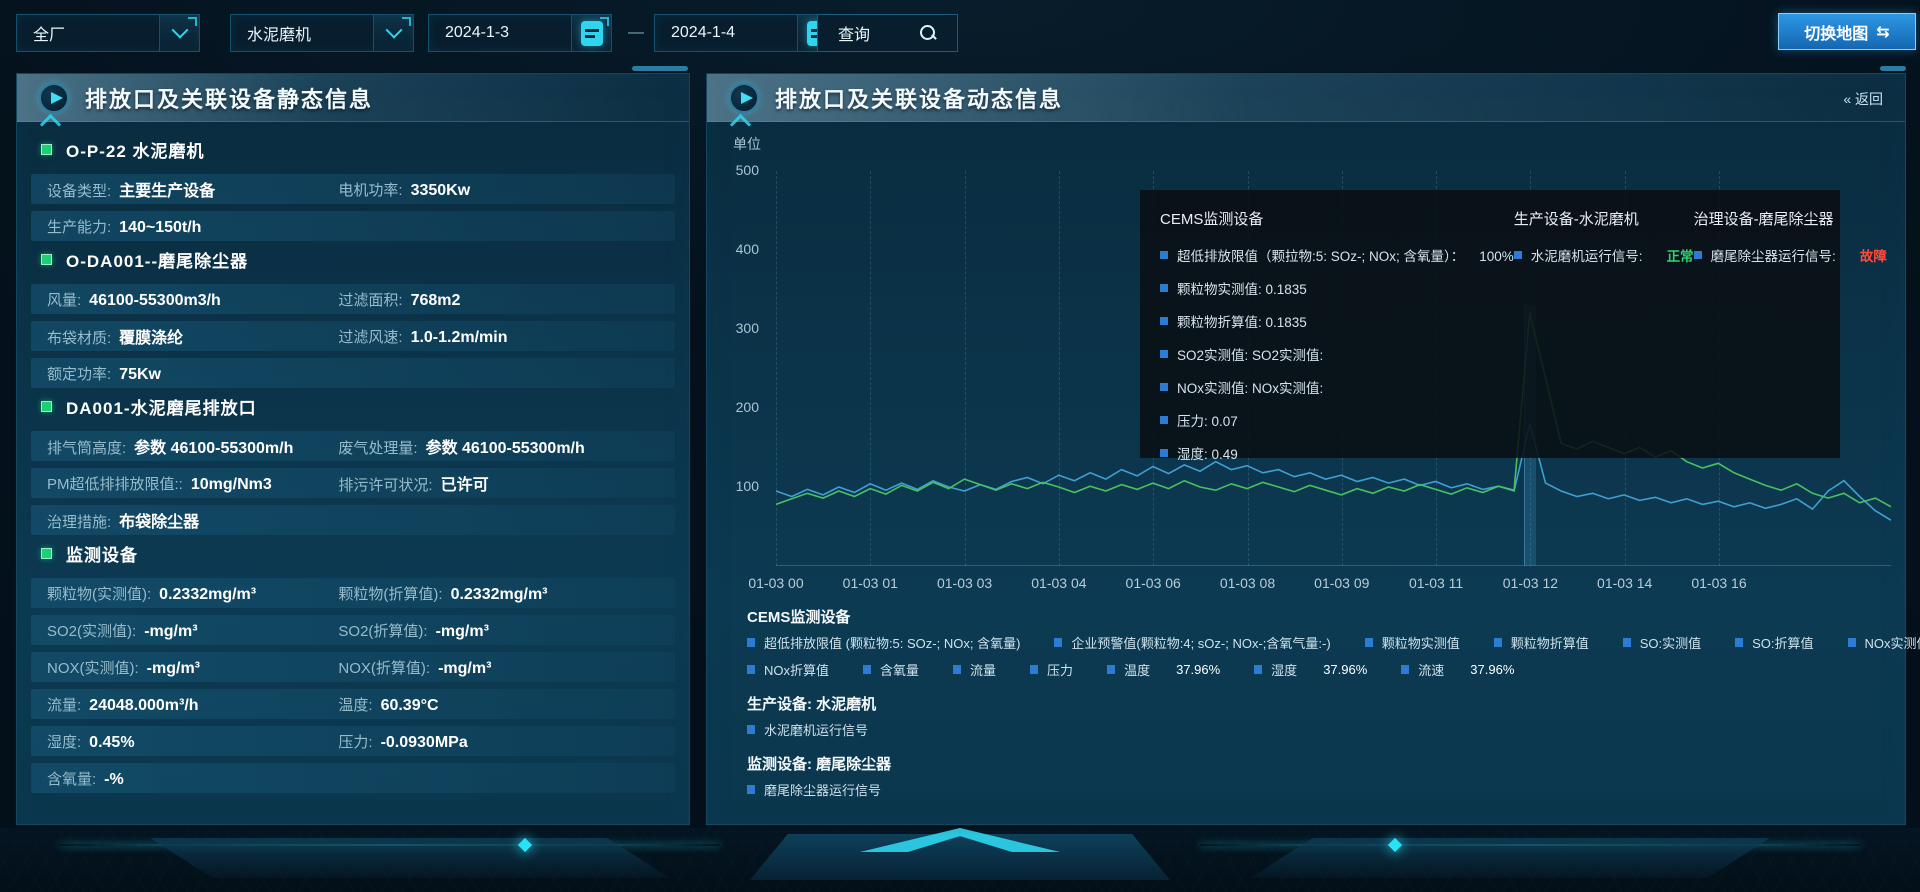 The width and height of the screenshot is (1920, 892). I want to click on legend-item: 水泥磨机运行信号, so click(807, 729).